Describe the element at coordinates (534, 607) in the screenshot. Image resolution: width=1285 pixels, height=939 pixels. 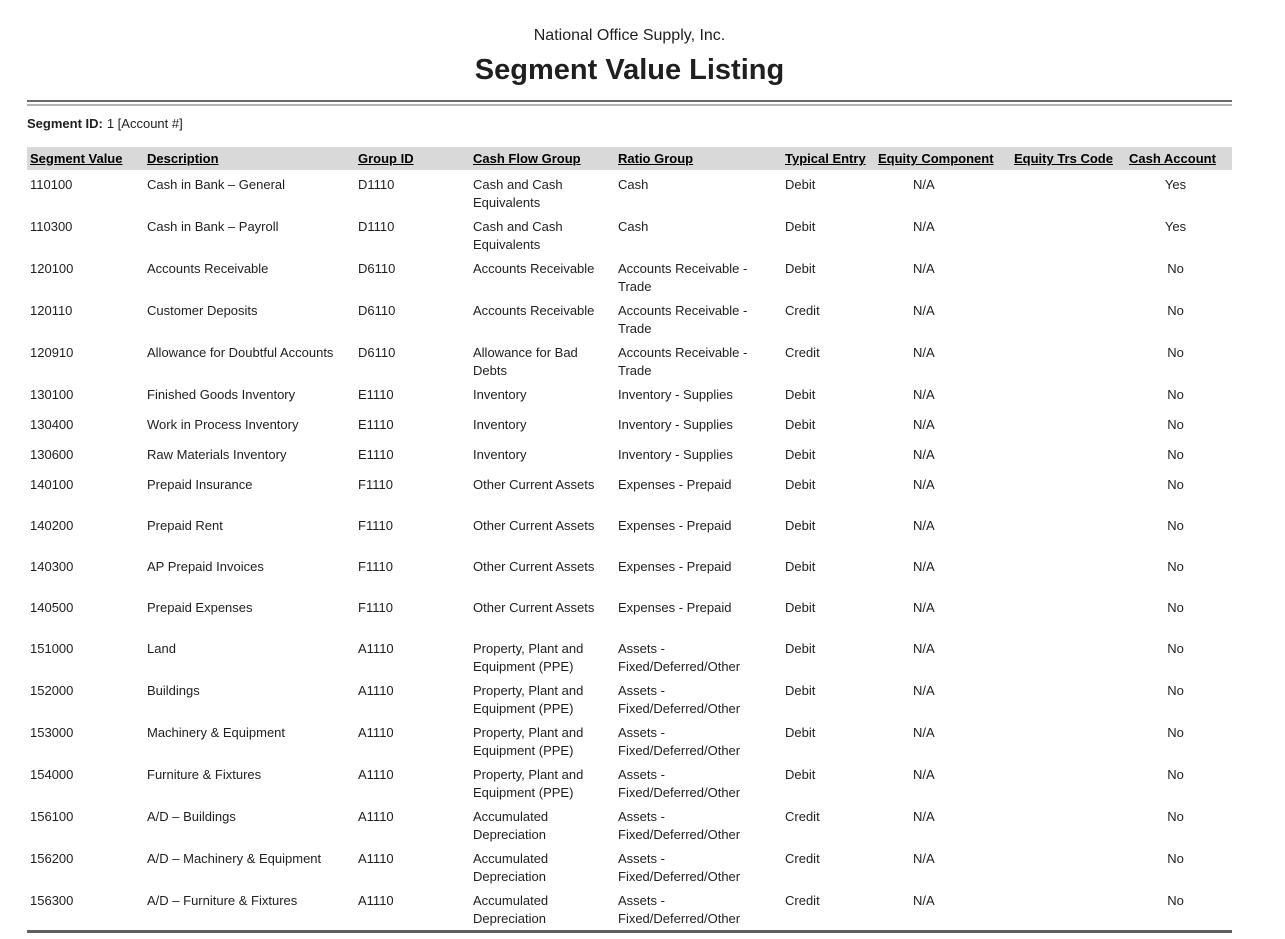
I see `cell-cash-flow-group: Other Current Assets` at that location.